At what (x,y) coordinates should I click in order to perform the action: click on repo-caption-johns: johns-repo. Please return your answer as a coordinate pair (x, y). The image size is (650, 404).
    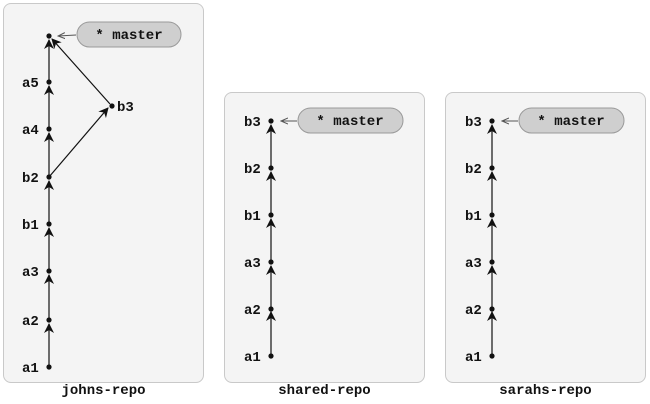
    Looking at the image, I should click on (103, 391).